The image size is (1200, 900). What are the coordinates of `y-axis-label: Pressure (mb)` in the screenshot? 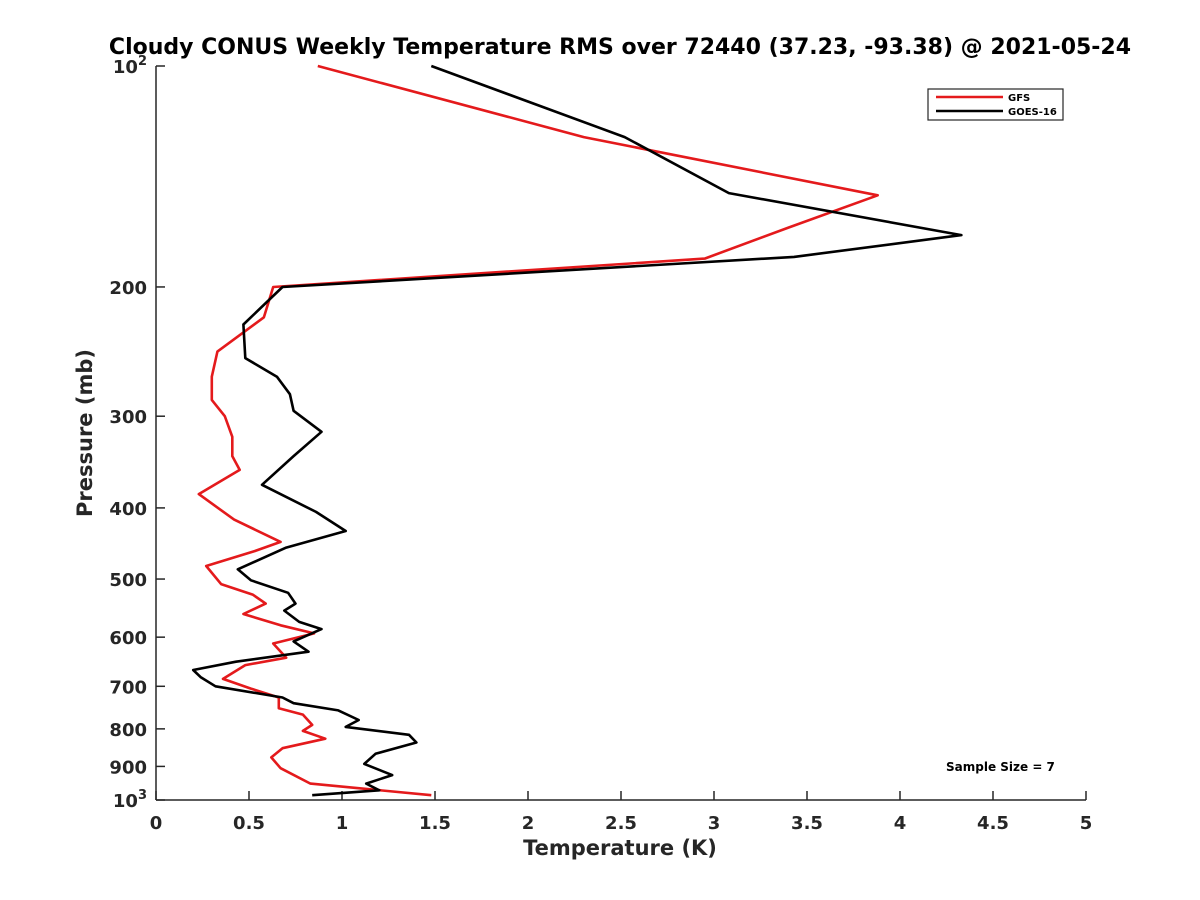 It's located at (85, 433).